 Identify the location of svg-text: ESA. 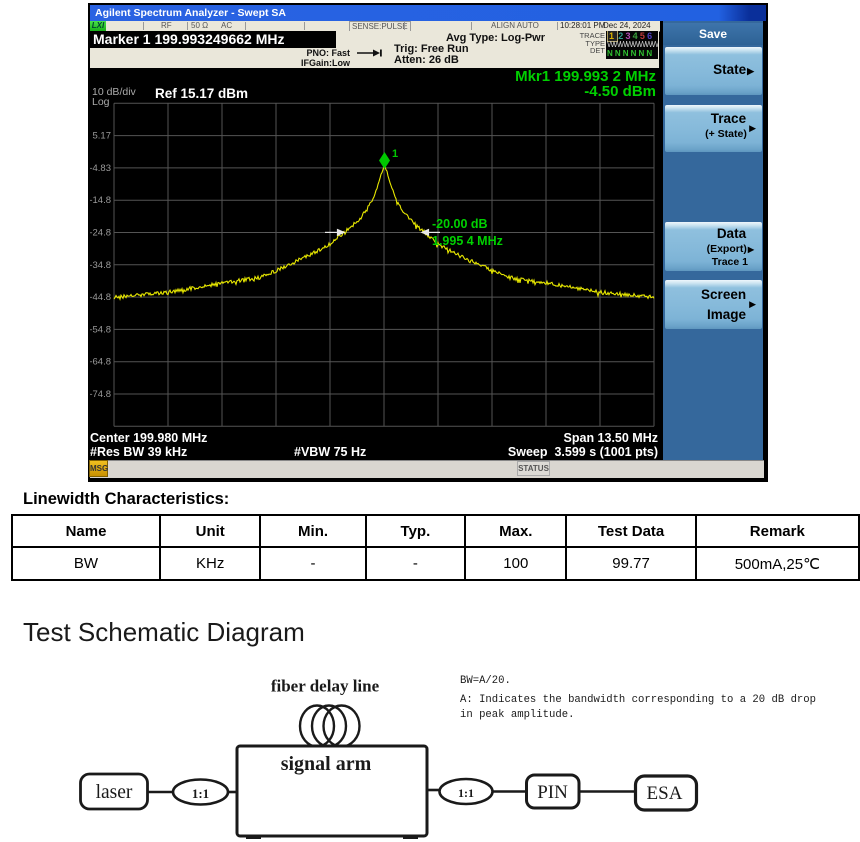
(665, 793).